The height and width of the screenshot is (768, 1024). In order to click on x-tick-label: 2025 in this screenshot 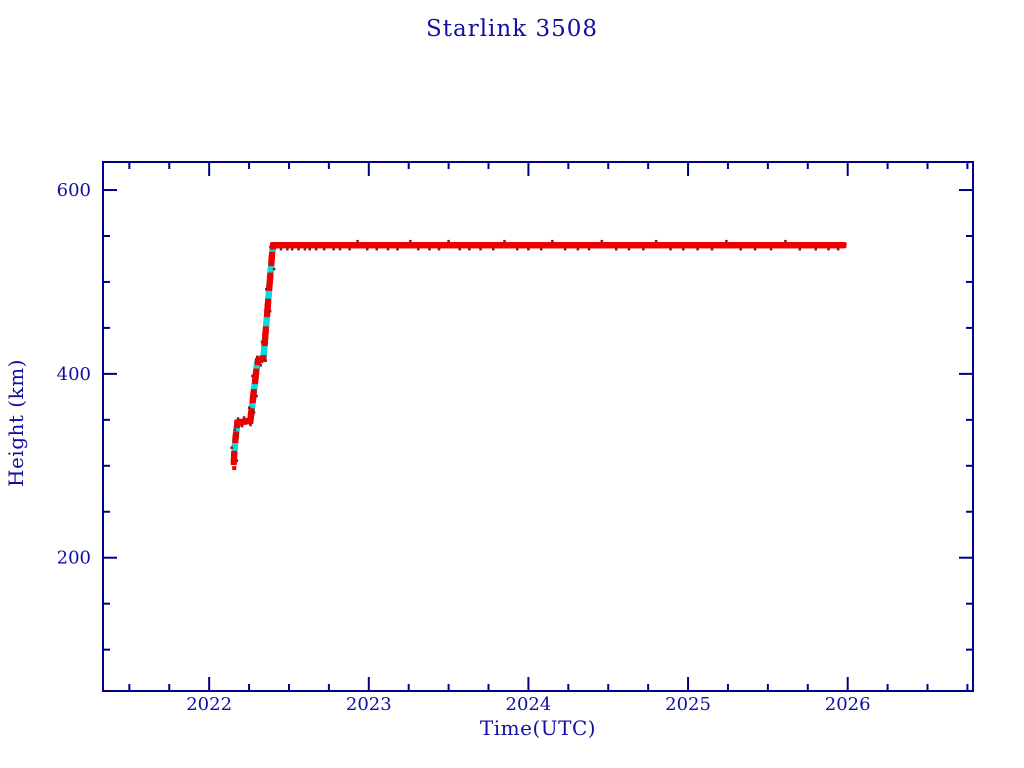, I will do `click(688, 704)`.